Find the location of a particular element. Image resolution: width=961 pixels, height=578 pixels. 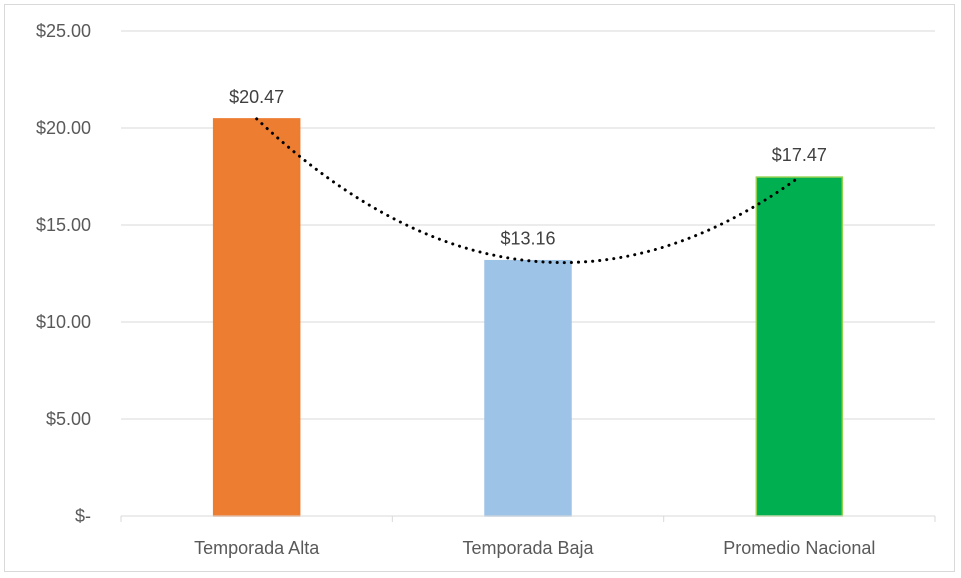

y-tick-label: $10.00 is located at coordinates (63, 322).